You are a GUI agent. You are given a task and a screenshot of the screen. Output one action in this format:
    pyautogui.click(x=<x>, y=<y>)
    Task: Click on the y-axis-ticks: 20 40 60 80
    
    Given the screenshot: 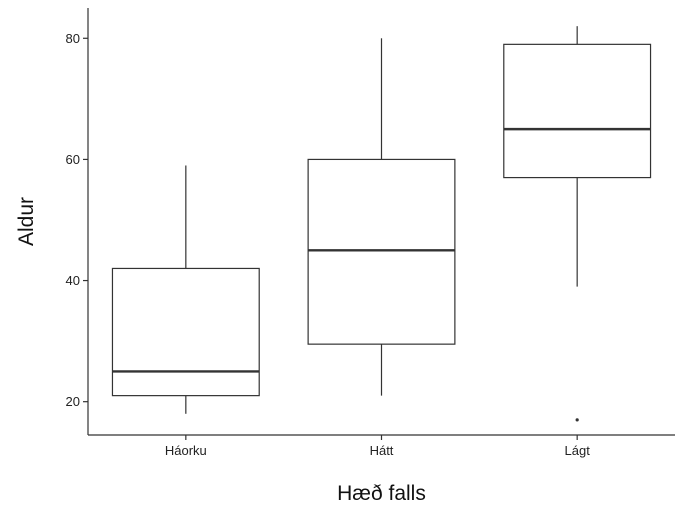 What is the action you would take?
    pyautogui.click(x=77, y=220)
    